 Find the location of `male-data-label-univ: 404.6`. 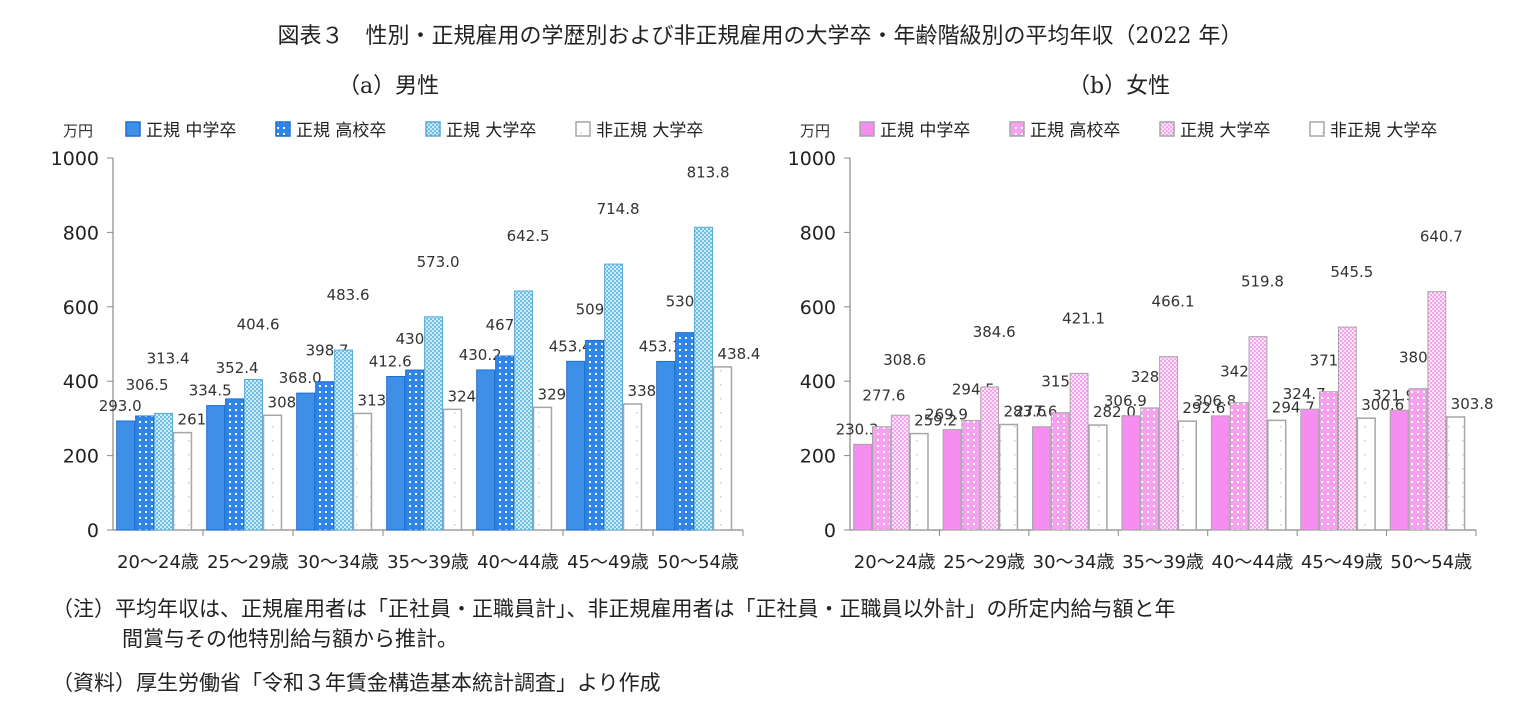

male-data-label-univ: 404.6 is located at coordinates (258, 324).